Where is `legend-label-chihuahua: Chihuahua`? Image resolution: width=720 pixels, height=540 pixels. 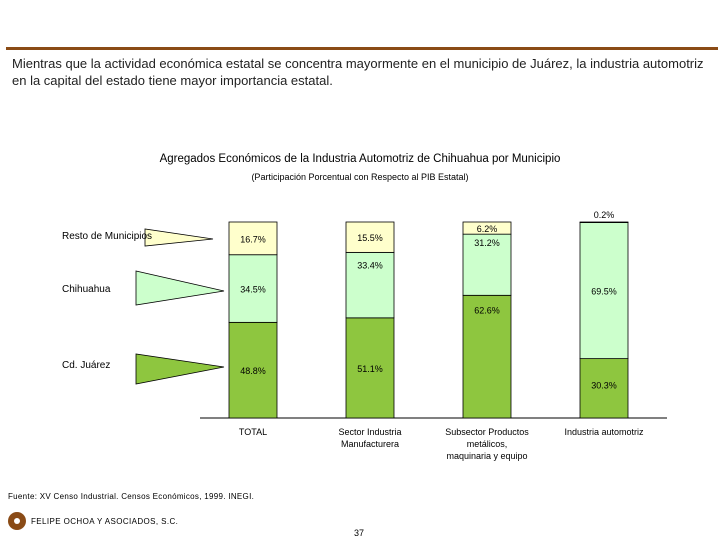 legend-label-chihuahua: Chihuahua is located at coordinates (86, 289).